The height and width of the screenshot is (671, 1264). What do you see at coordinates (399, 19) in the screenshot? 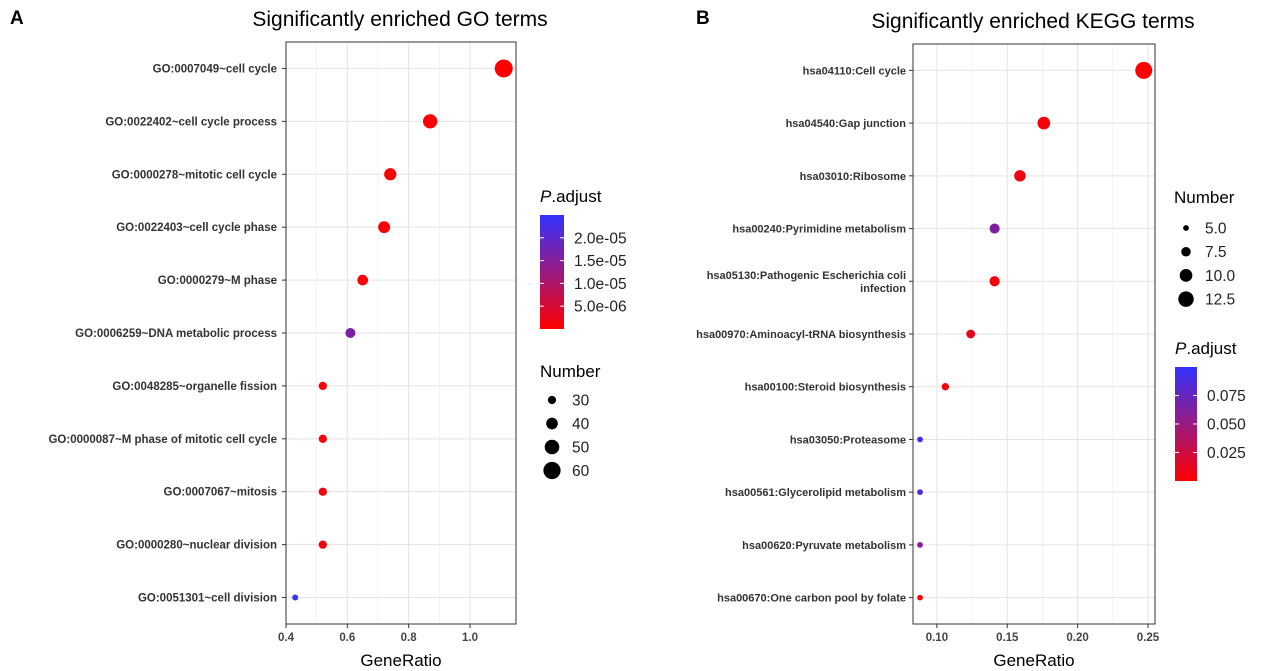
I see `chart-title: Significantly enriched GO terms` at bounding box center [399, 19].